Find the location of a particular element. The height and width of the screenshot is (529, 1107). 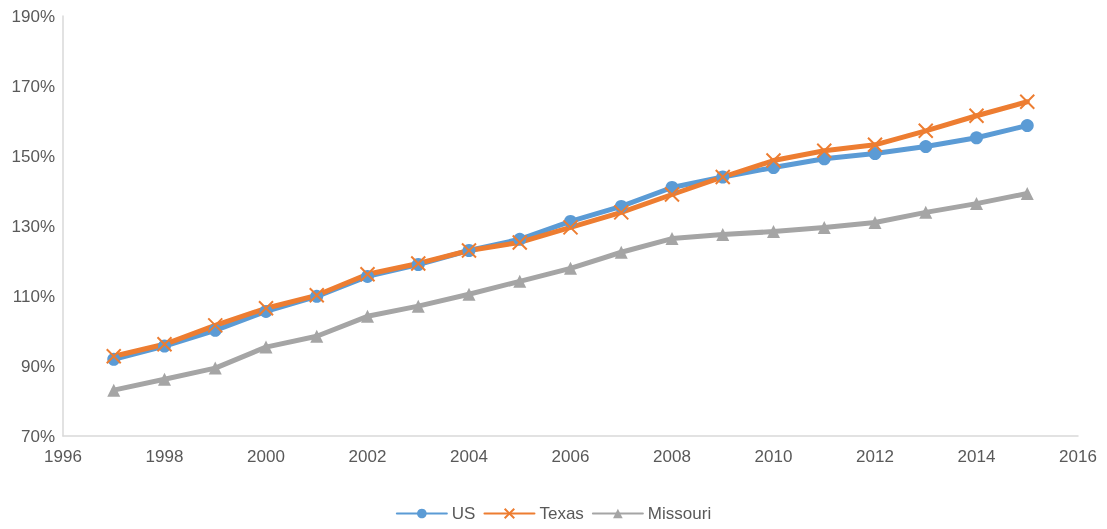

y-tick-label: 170% is located at coordinates (33, 86).